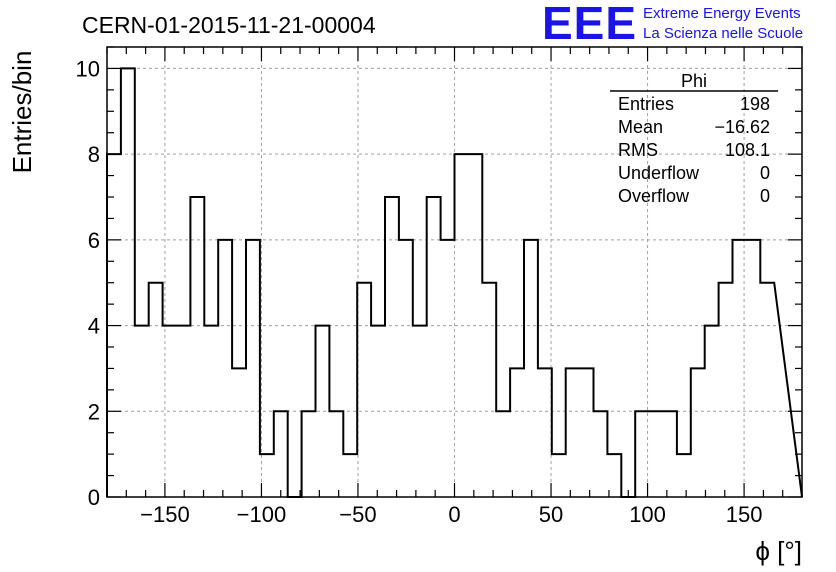  What do you see at coordinates (551, 514) in the screenshot?
I see `x-tick-label: 50` at bounding box center [551, 514].